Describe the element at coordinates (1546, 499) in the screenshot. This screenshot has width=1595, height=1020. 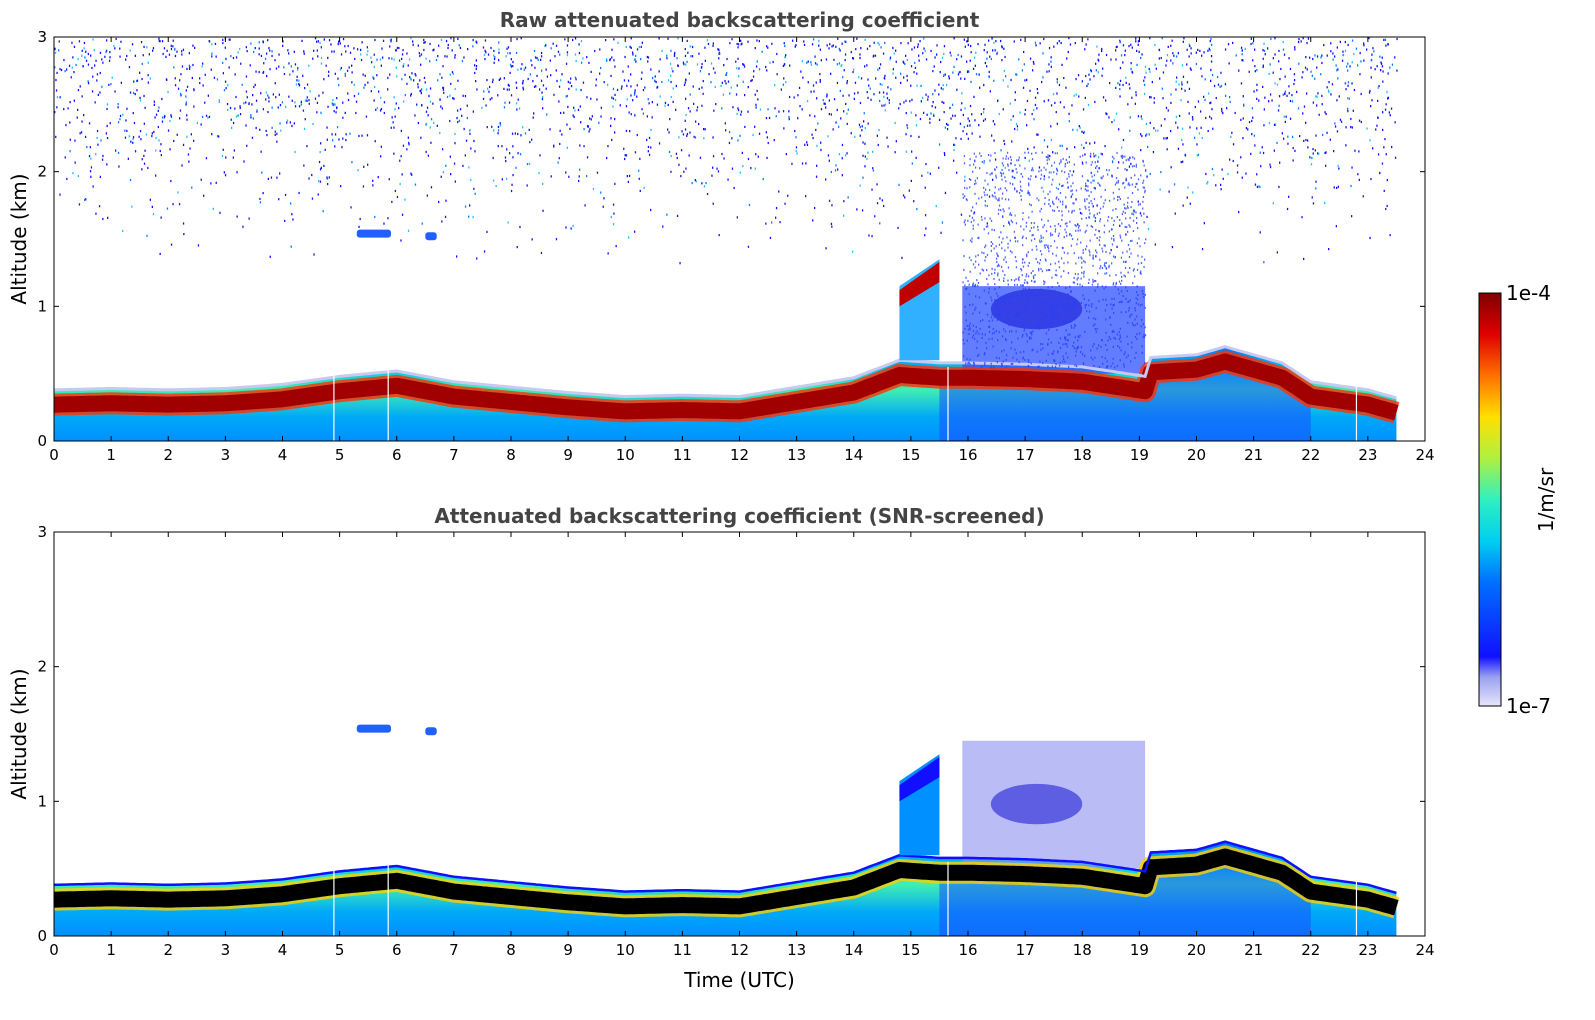
I see `colorbar-unit-label: 1/m/sr` at that location.